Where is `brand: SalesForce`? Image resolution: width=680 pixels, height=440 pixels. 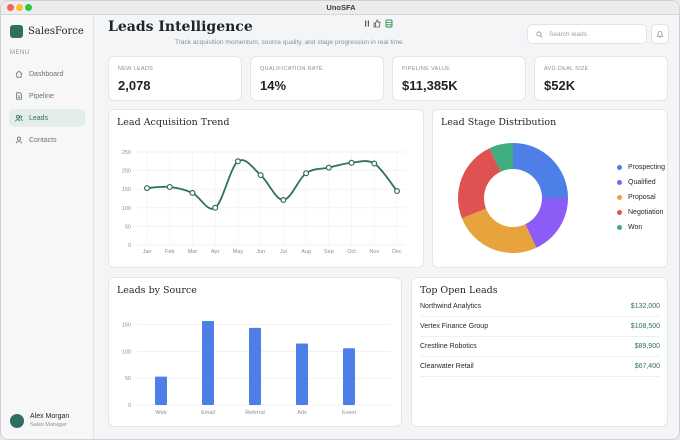 brand: SalesForce is located at coordinates (47, 31).